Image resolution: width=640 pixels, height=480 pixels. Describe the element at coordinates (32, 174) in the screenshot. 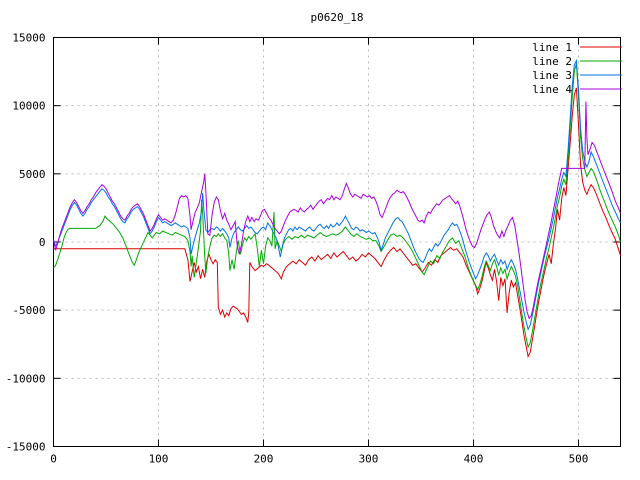

I see `y-tick-label: 5000` at that location.